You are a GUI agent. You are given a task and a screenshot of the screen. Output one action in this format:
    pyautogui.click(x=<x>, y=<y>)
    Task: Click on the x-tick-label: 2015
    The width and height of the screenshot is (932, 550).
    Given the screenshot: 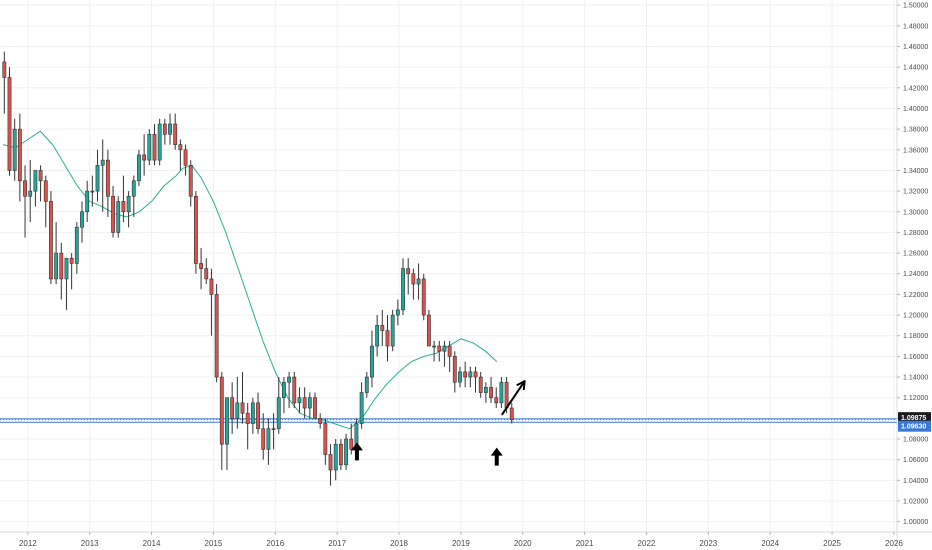 What is the action you would take?
    pyautogui.click(x=214, y=543)
    